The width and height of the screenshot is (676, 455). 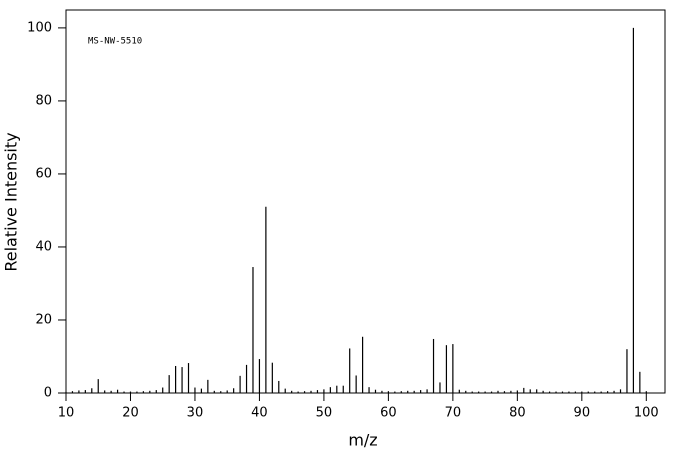 What do you see at coordinates (582, 413) in the screenshot?
I see `x-tick-label: 90` at bounding box center [582, 413].